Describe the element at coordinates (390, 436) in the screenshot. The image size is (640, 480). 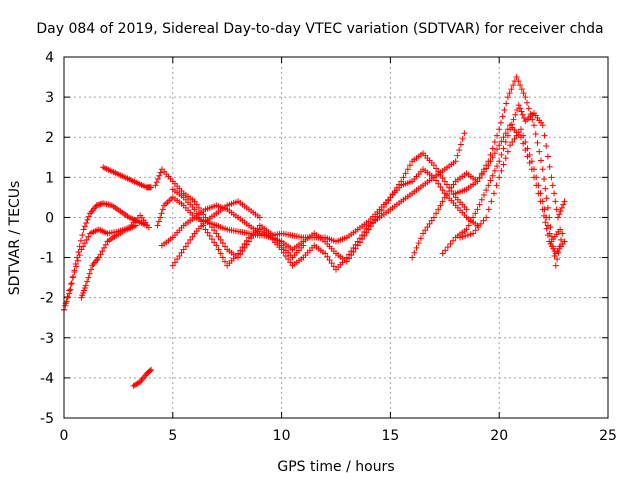
I see `x-tick-label: 15` at that location.